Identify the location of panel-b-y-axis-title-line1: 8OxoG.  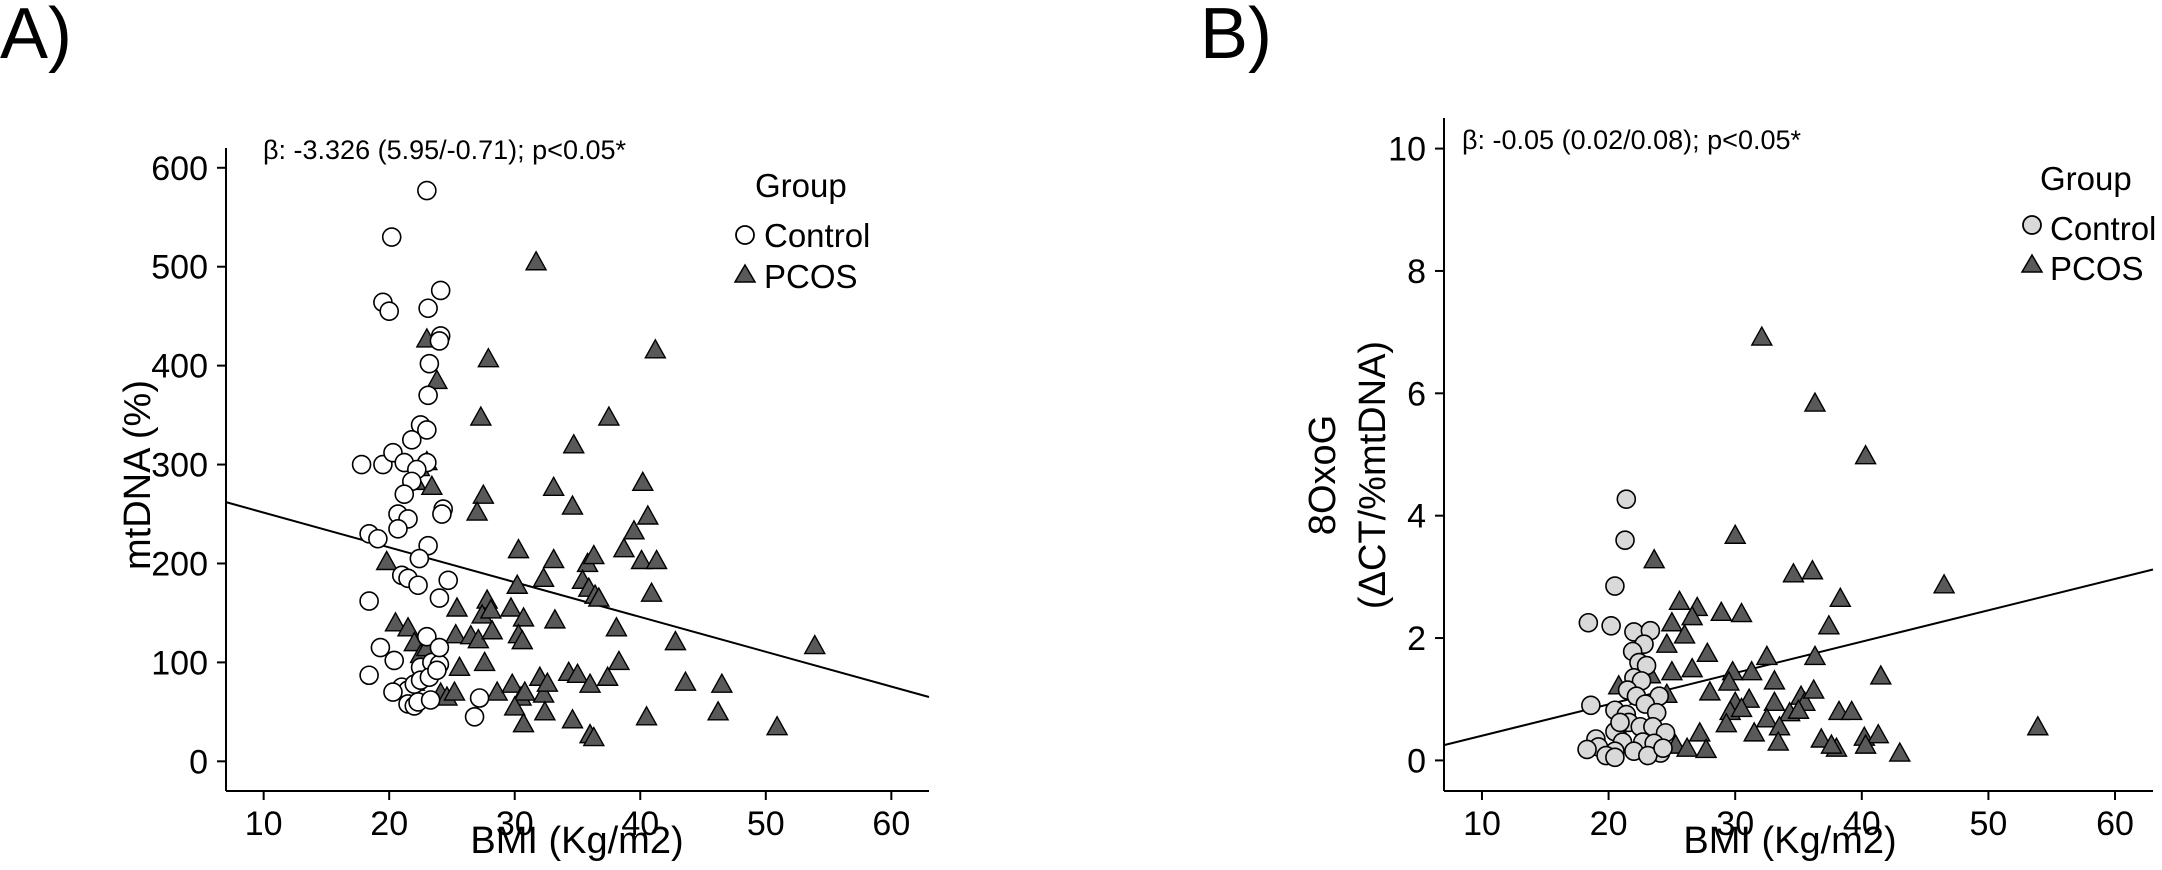
(1323, 475).